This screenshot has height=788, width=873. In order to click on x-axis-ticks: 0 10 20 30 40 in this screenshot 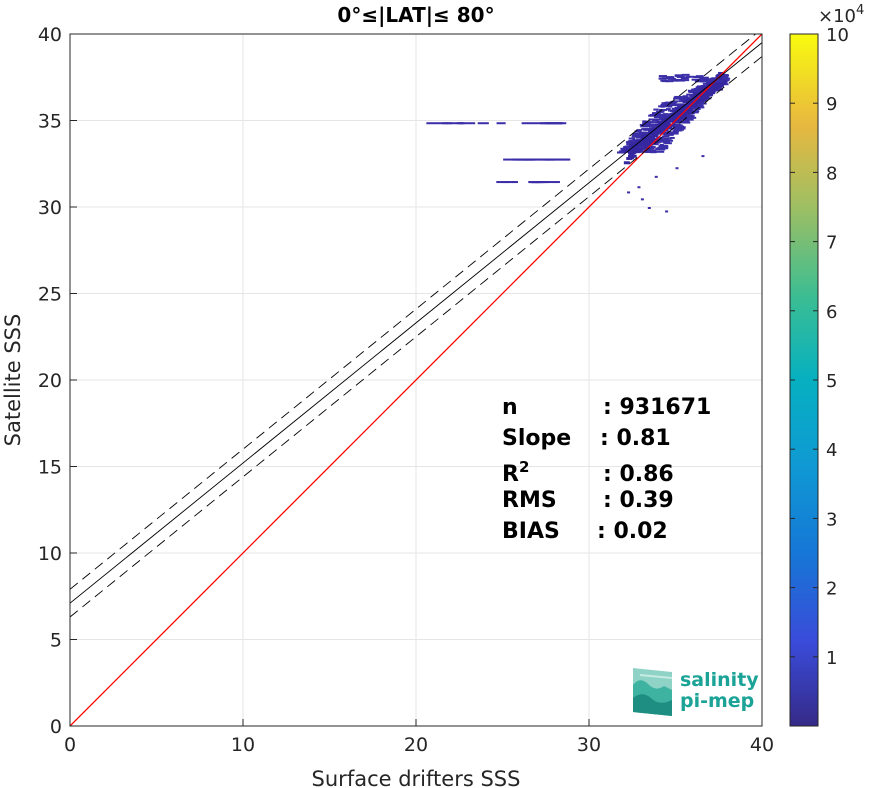, I will do `click(419, 737)`.